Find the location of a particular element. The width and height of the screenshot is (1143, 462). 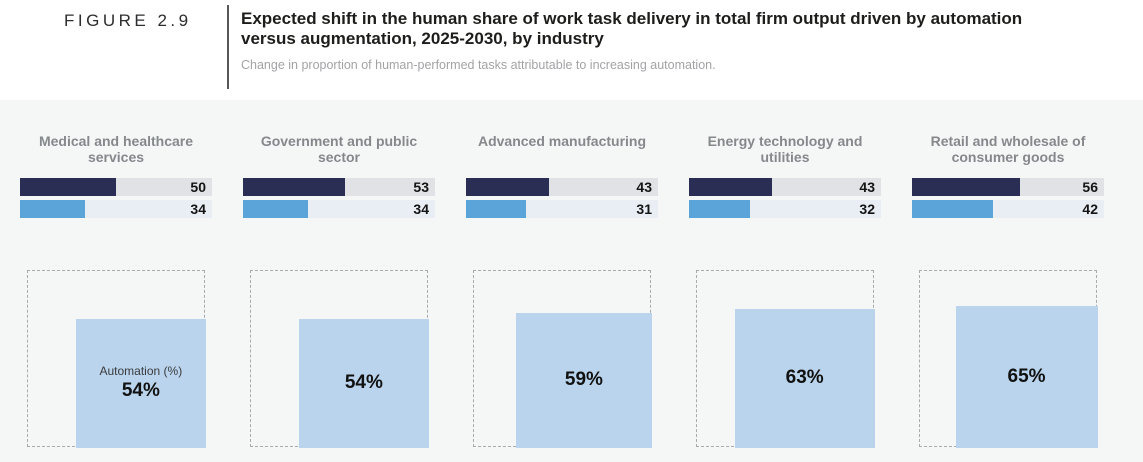

figure-number: FIGURE 2.9 is located at coordinates (128, 20).